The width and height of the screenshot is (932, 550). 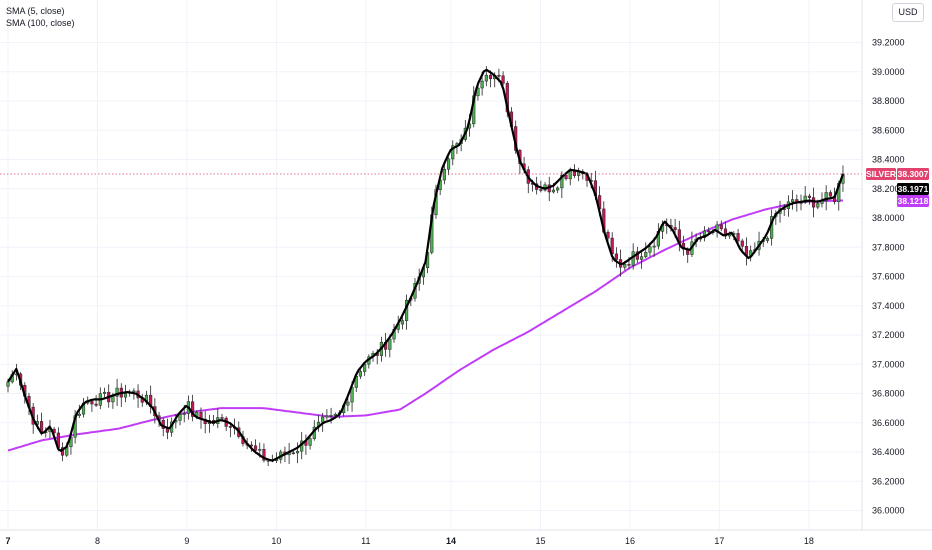 I want to click on time-axis: 7 8 9 10 11 14 15 16 17 18, so click(x=409, y=541).